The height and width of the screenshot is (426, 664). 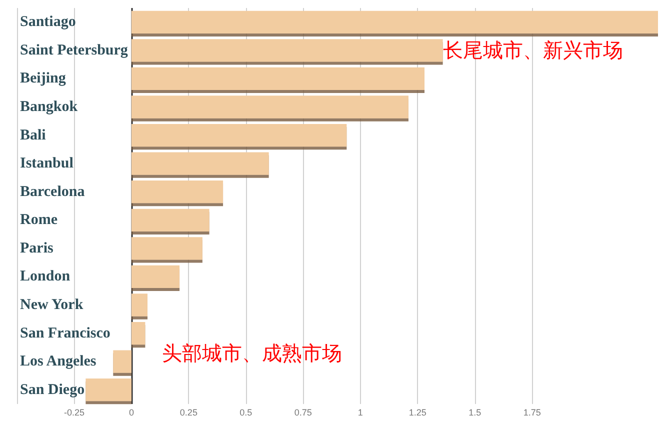 I want to click on y-tick-label: Istanbul, so click(x=47, y=164).